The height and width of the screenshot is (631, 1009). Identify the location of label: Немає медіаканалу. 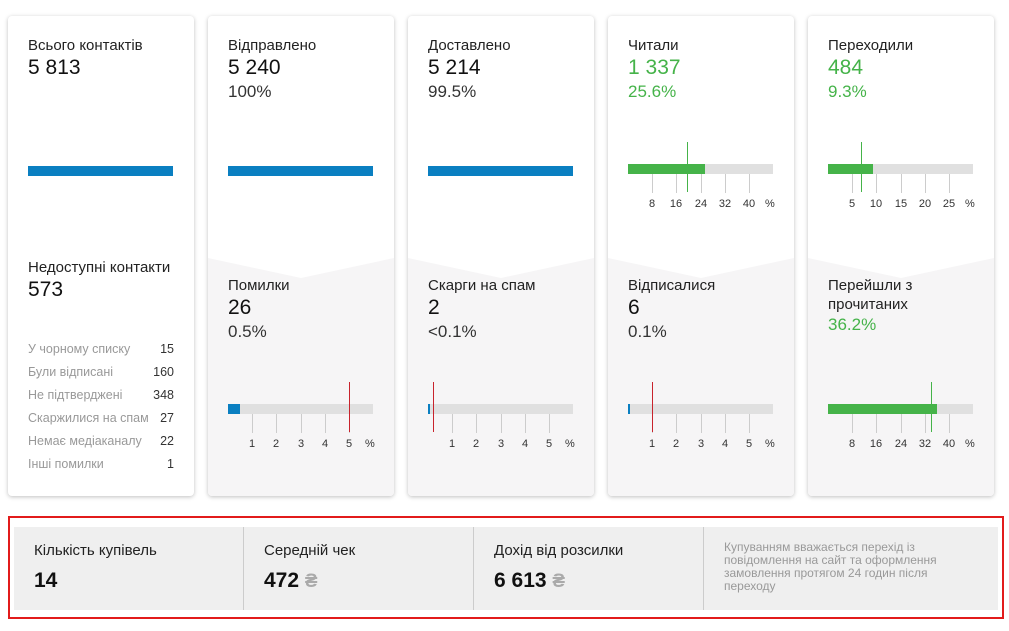
(85, 441).